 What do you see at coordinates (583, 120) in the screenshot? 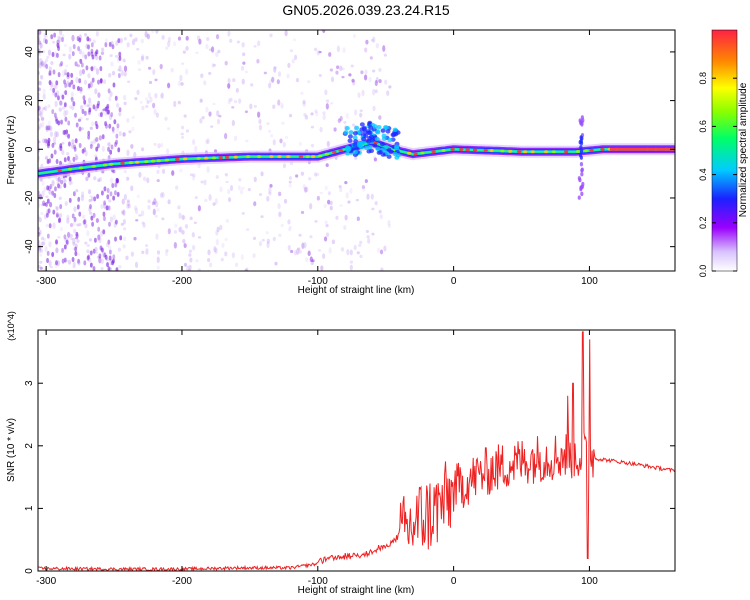
I see `spectrogram-vertical-feature` at bounding box center [583, 120].